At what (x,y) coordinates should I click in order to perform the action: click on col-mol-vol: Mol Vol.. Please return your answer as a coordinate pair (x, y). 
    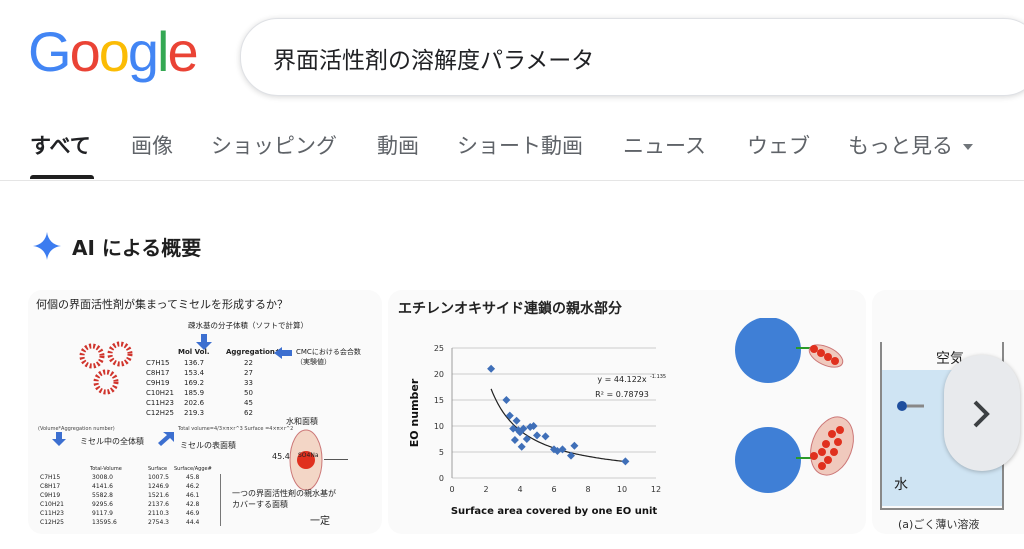
    Looking at the image, I should click on (194, 352).